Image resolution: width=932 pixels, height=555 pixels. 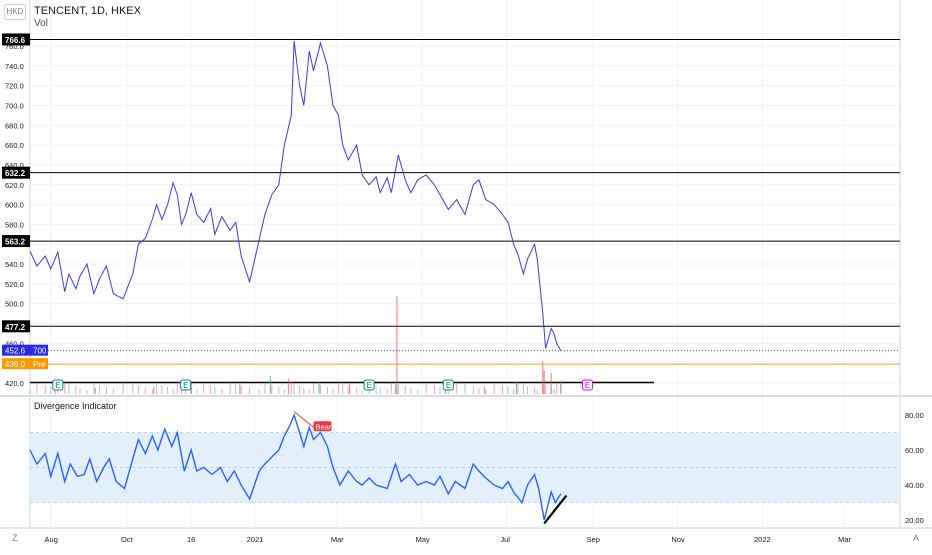 I want to click on time-tick-label: Mar, so click(x=844, y=539).